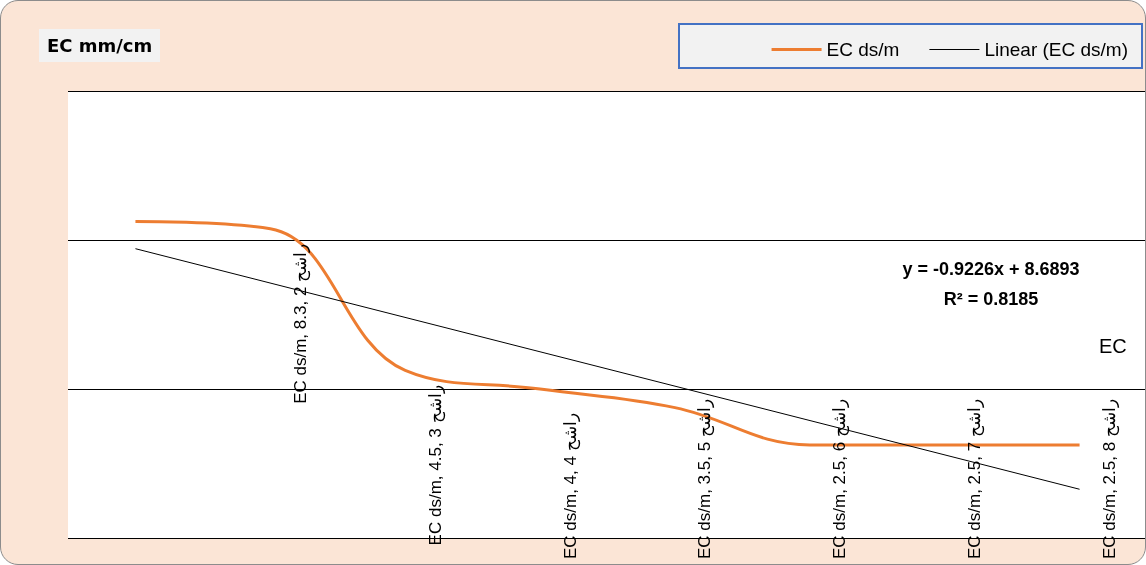  Describe the element at coordinates (991, 299) in the screenshot. I see `annotation: R² = 0.8185` at that location.